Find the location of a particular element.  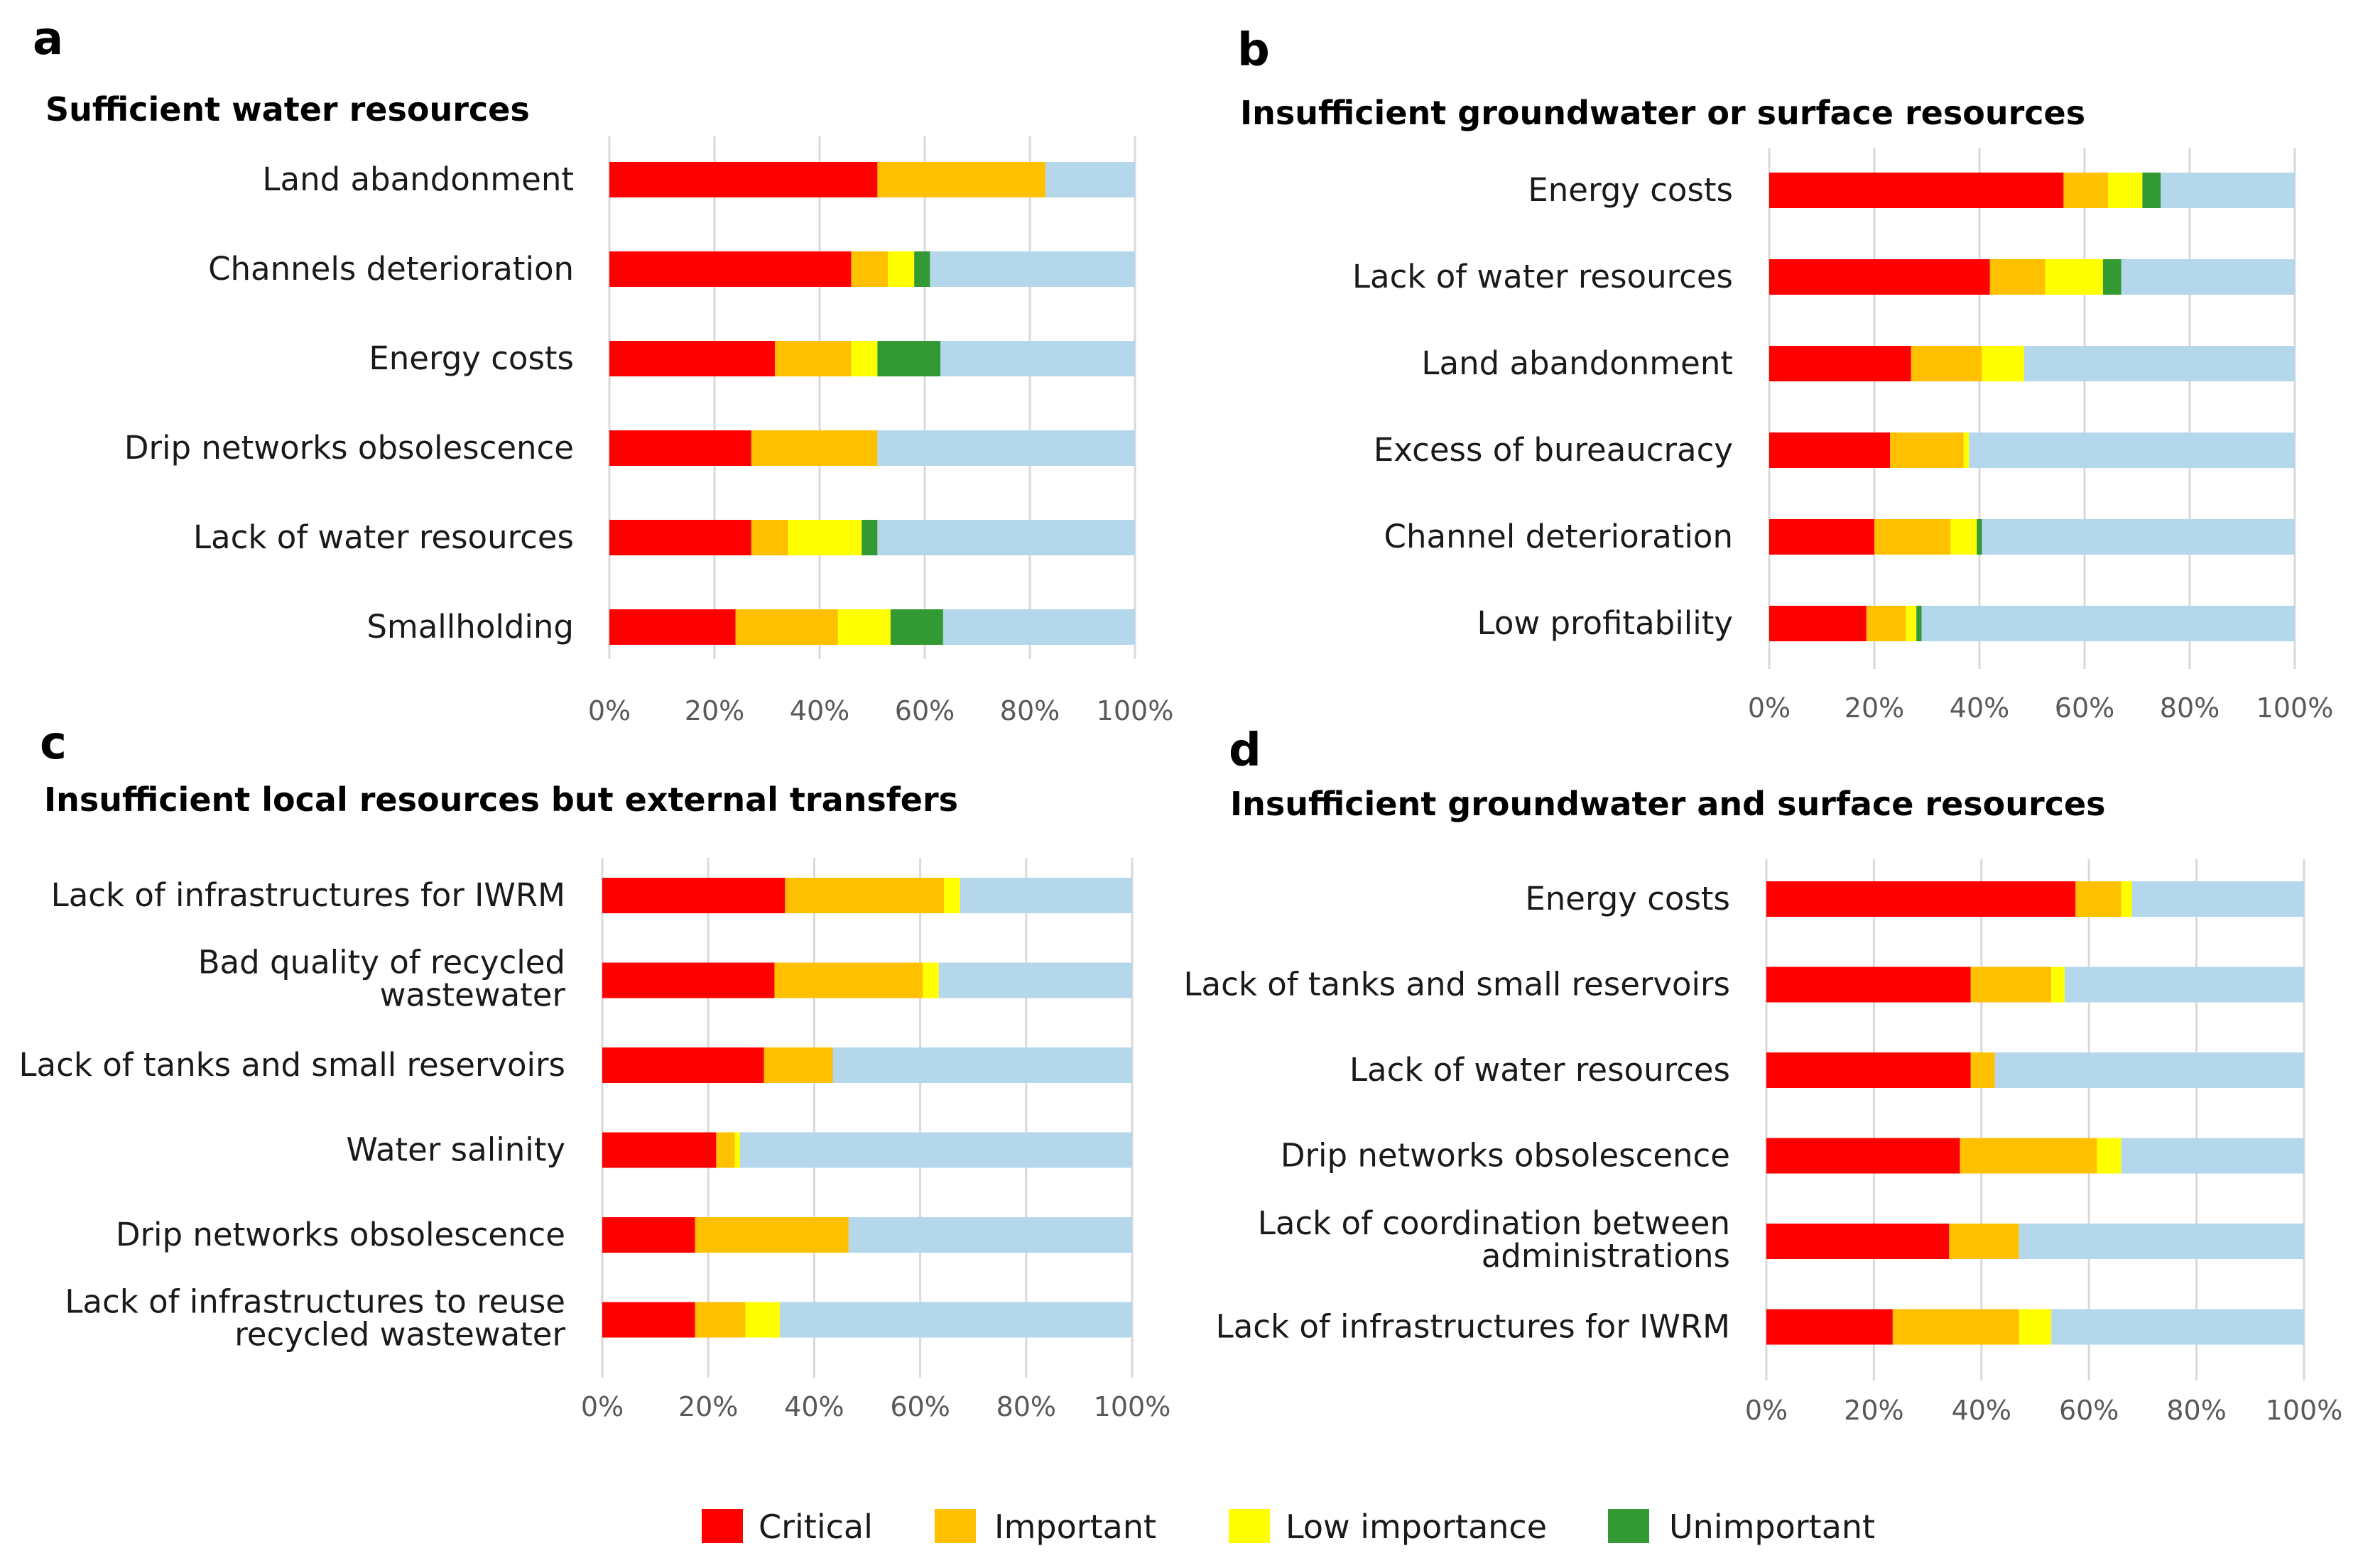

category-label: Channels deterioration is located at coordinates (391, 269).